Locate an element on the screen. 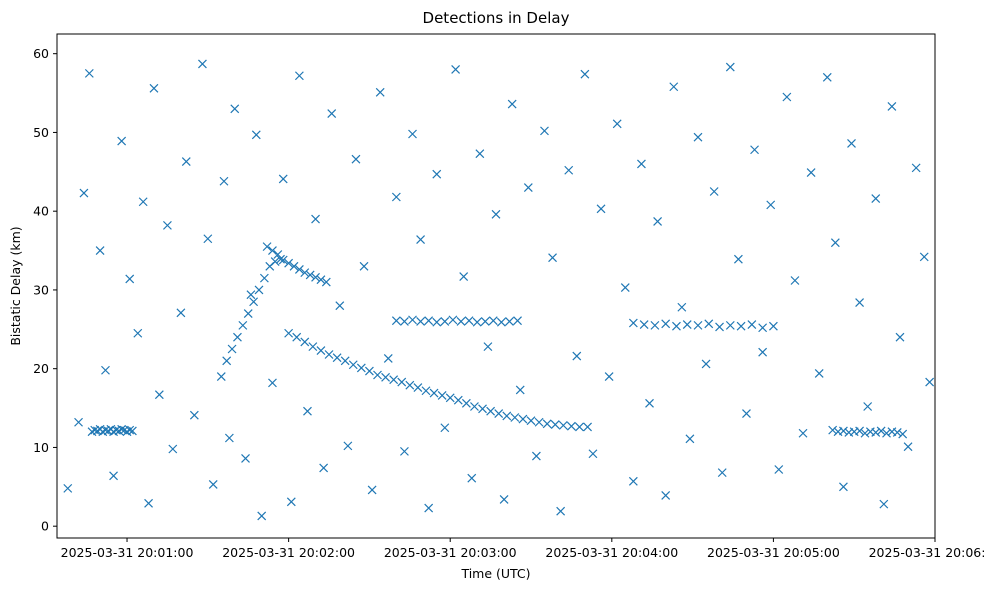 The width and height of the screenshot is (986, 590). y-tick-label: 0 is located at coordinates (45, 526).